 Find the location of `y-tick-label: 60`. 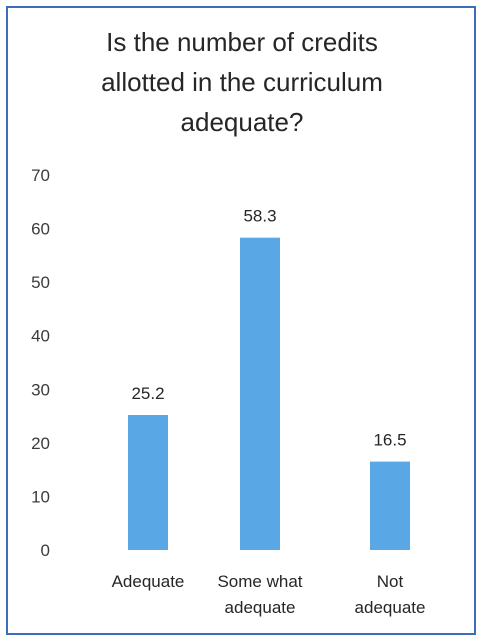

y-tick-label: 60 is located at coordinates (40, 229).